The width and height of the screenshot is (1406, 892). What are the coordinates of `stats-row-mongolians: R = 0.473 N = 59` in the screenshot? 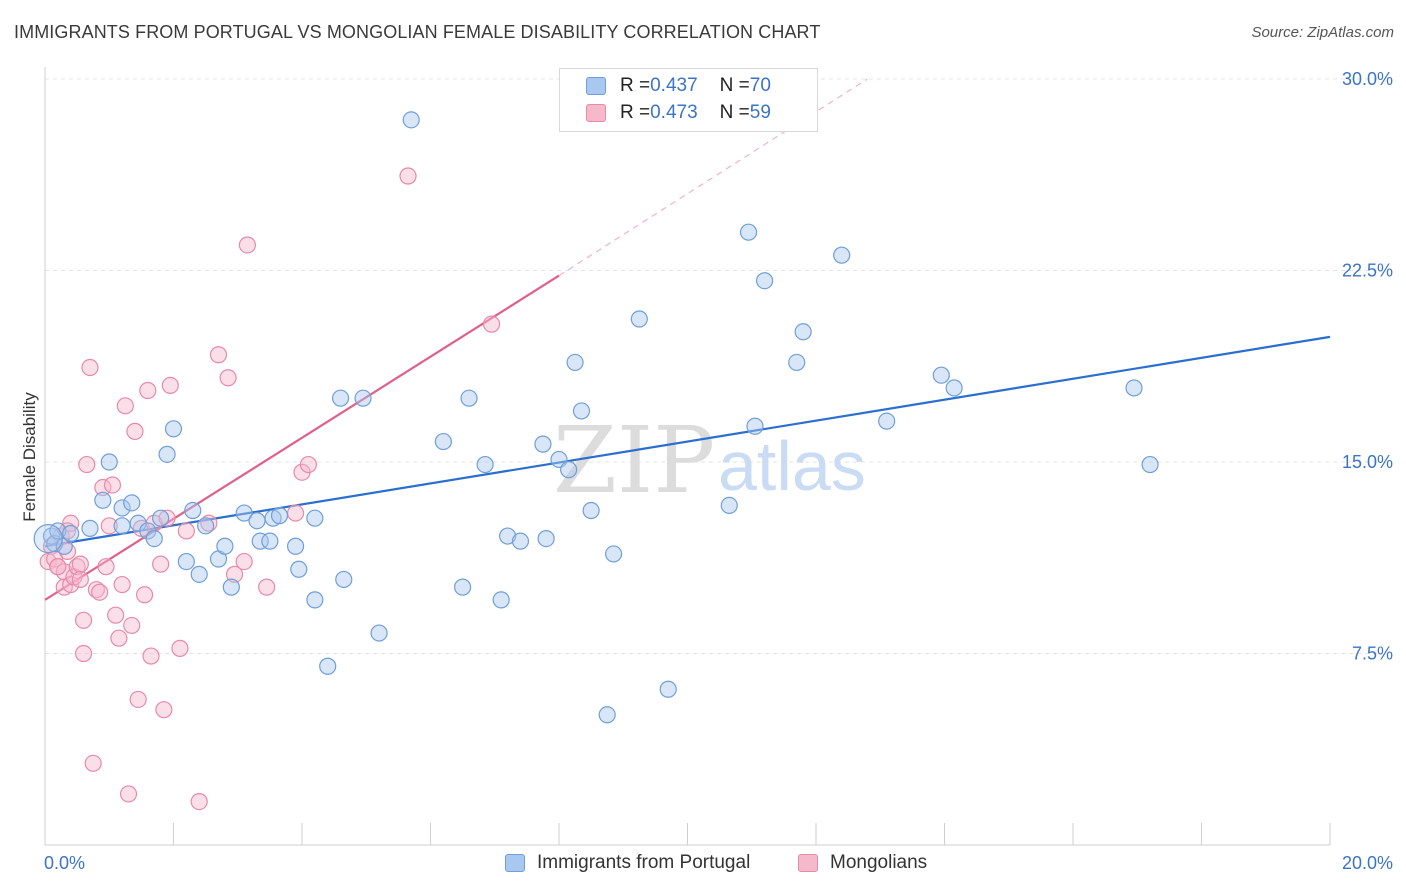 It's located at (678, 113).